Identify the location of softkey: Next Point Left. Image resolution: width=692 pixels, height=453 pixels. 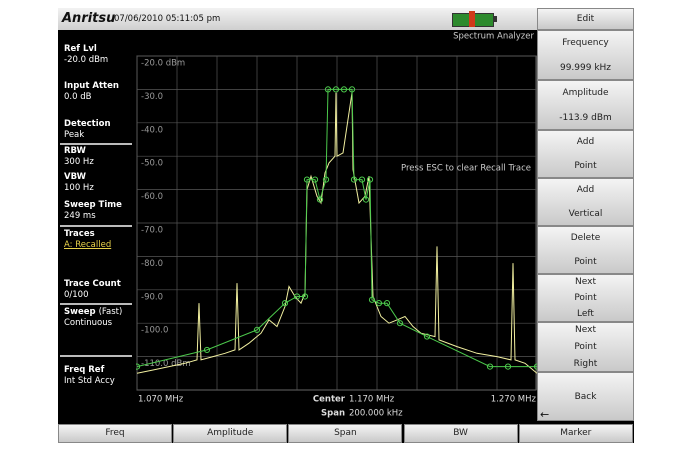
(585, 298).